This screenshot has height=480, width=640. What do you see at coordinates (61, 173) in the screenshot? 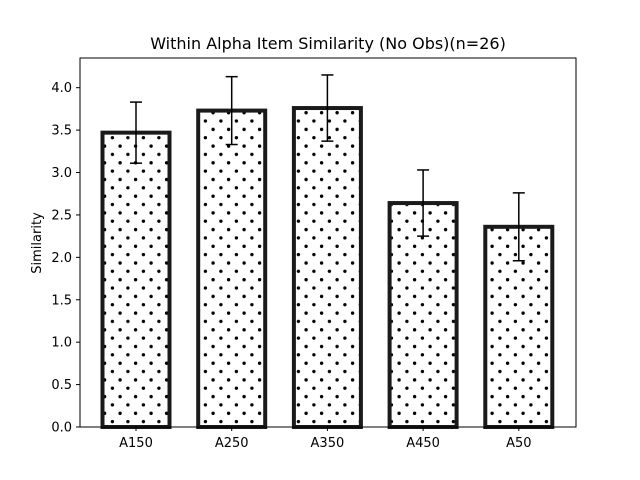
I see `y-tick-label: 3.0` at bounding box center [61, 173].